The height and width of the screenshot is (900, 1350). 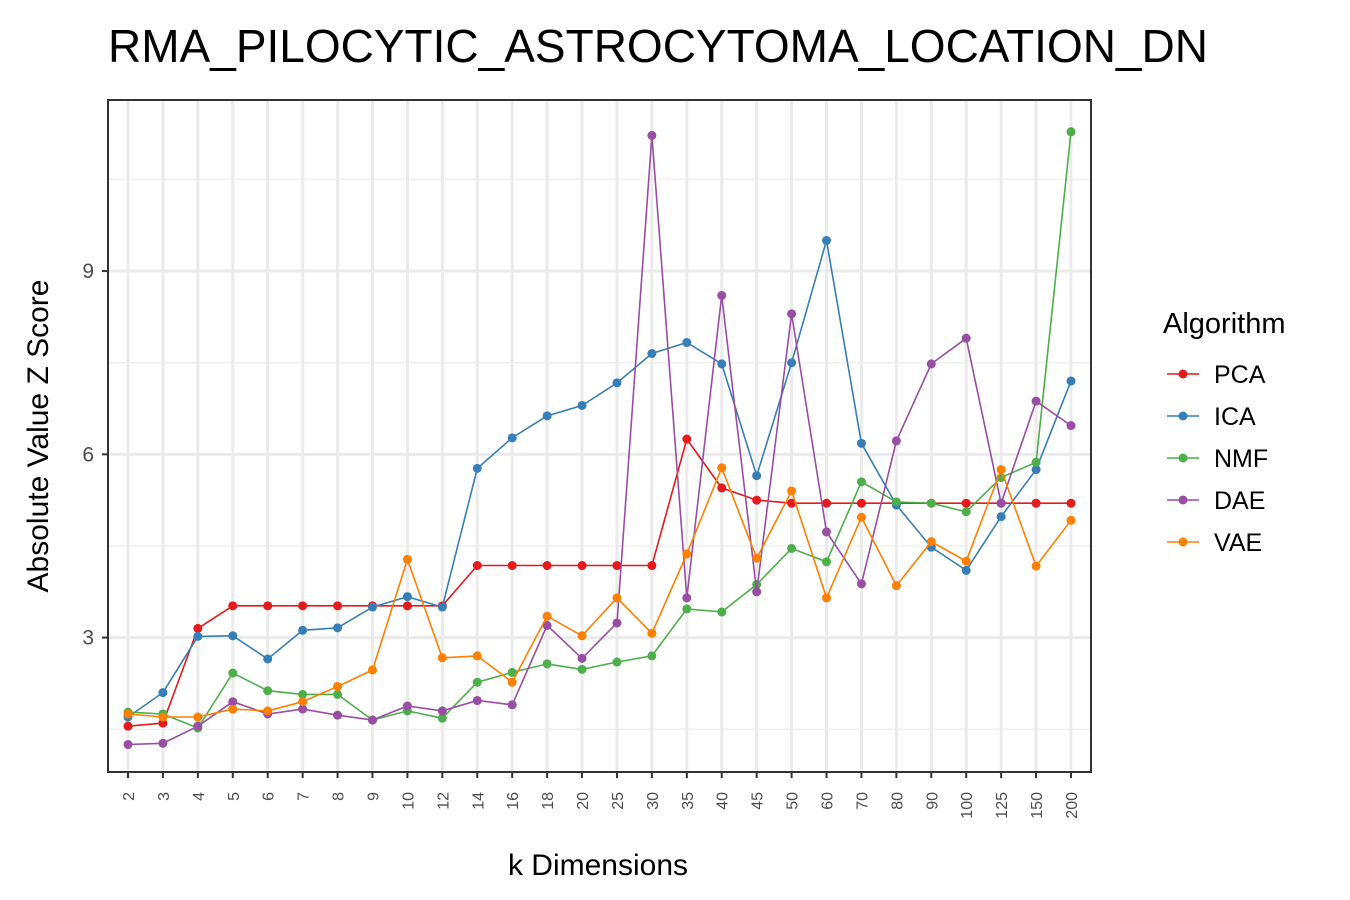 I want to click on legend-label: DAE, so click(x=1239, y=501).